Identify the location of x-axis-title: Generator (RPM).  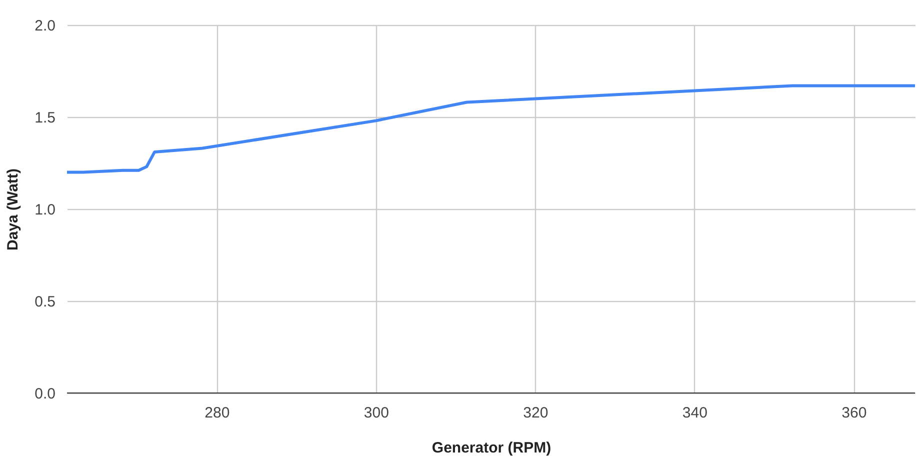
(492, 448).